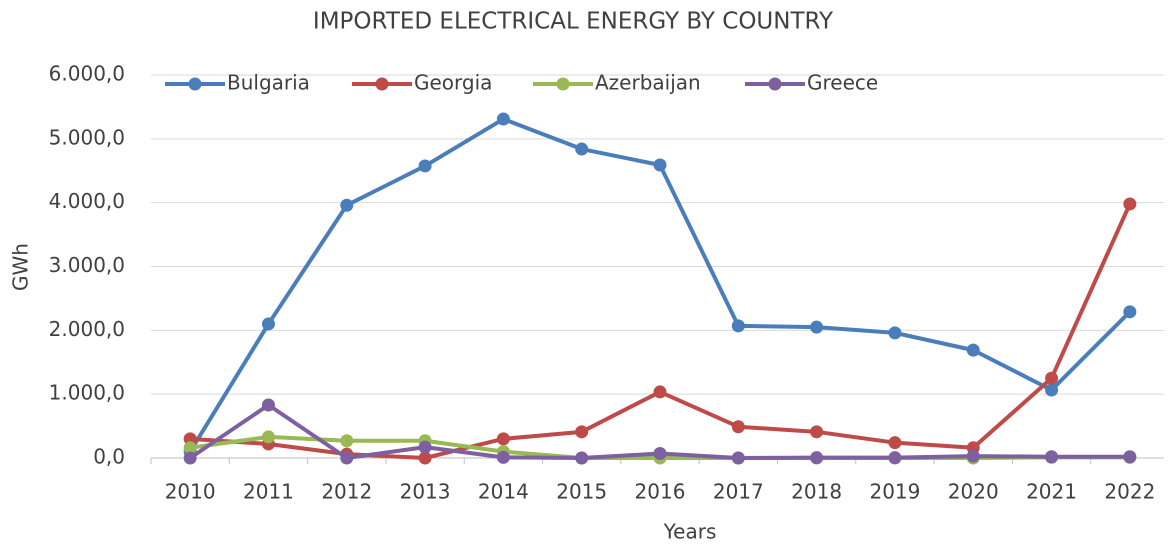 The width and height of the screenshot is (1169, 548). What do you see at coordinates (87, 393) in the screenshot?
I see `y-tick-label: 1.000,0` at bounding box center [87, 393].